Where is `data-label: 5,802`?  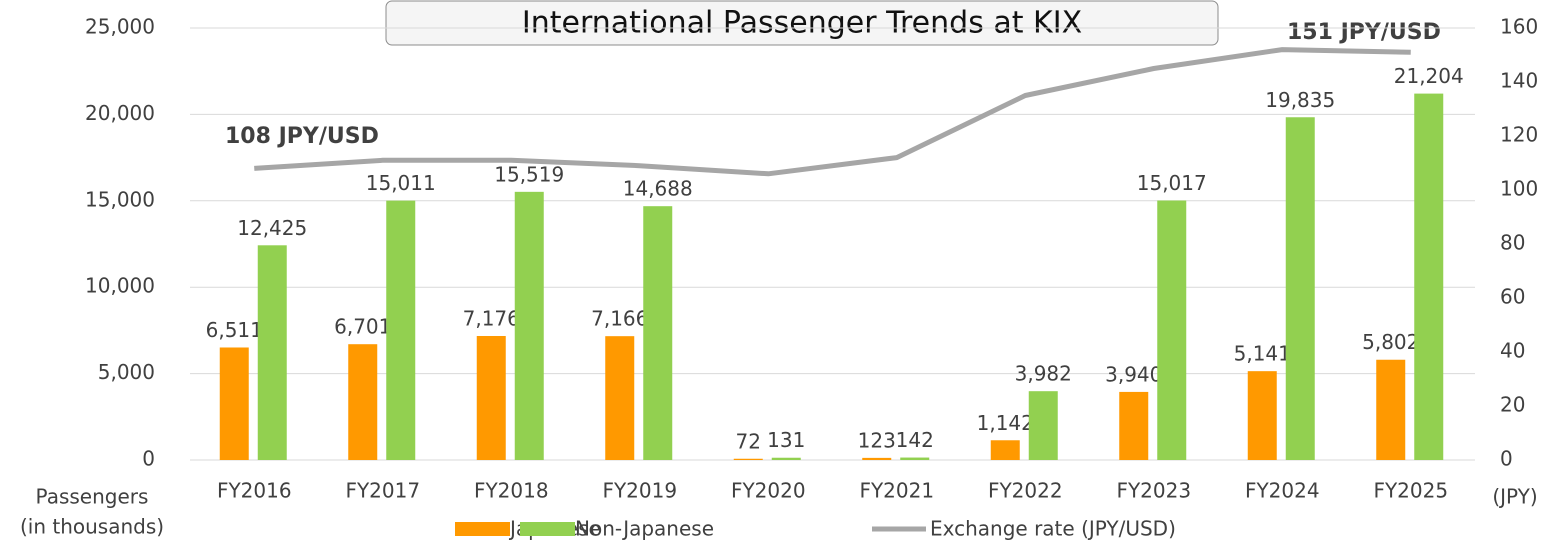
data-label: 5,802 is located at coordinates (1390, 342).